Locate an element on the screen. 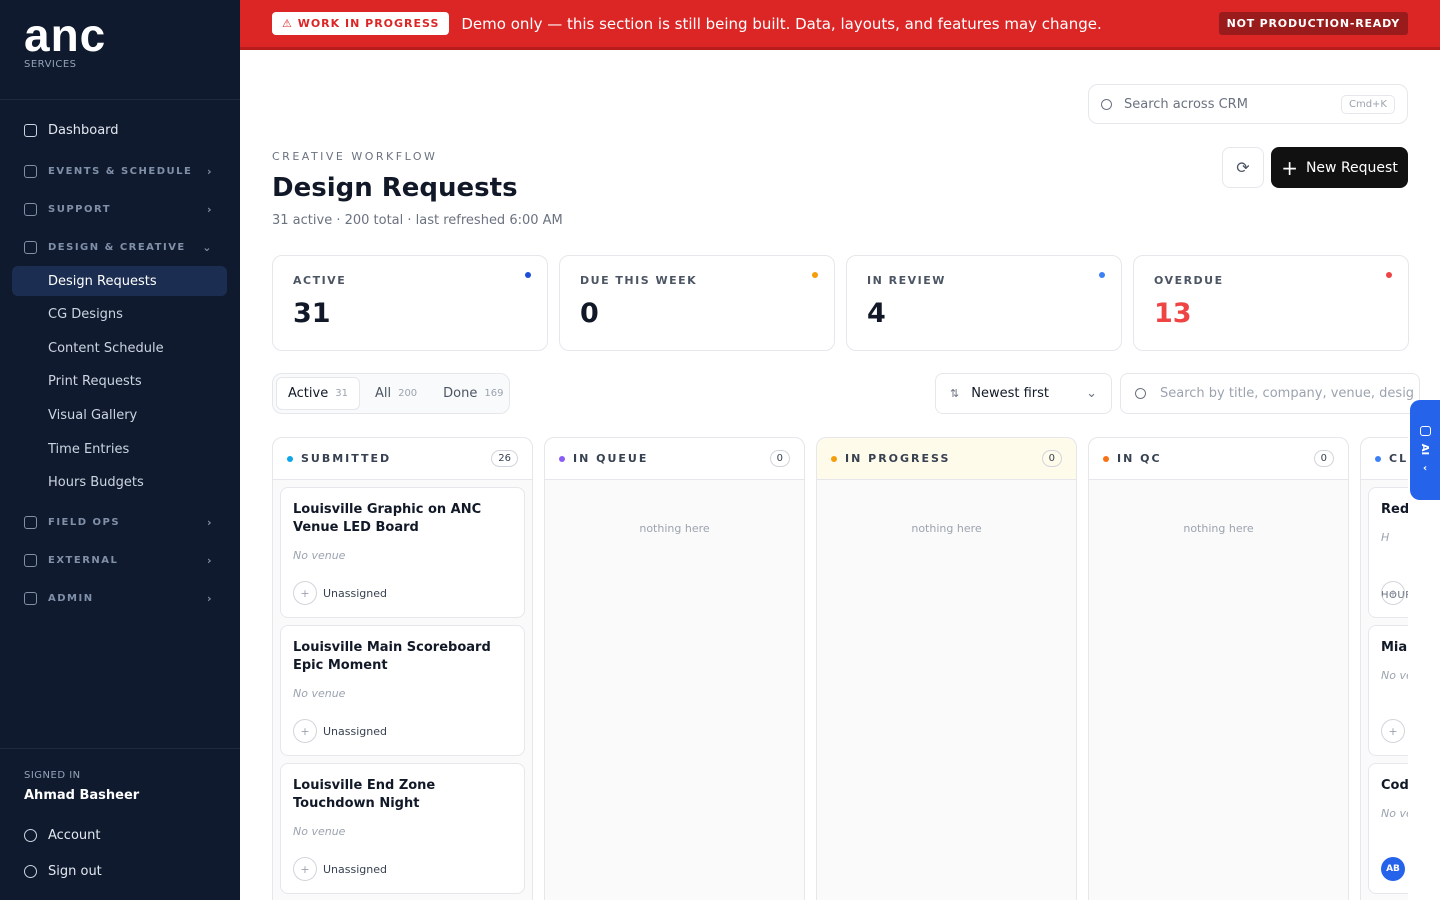 The height and width of the screenshot is (900, 1440). section-label: ADMIN is located at coordinates (71, 598).